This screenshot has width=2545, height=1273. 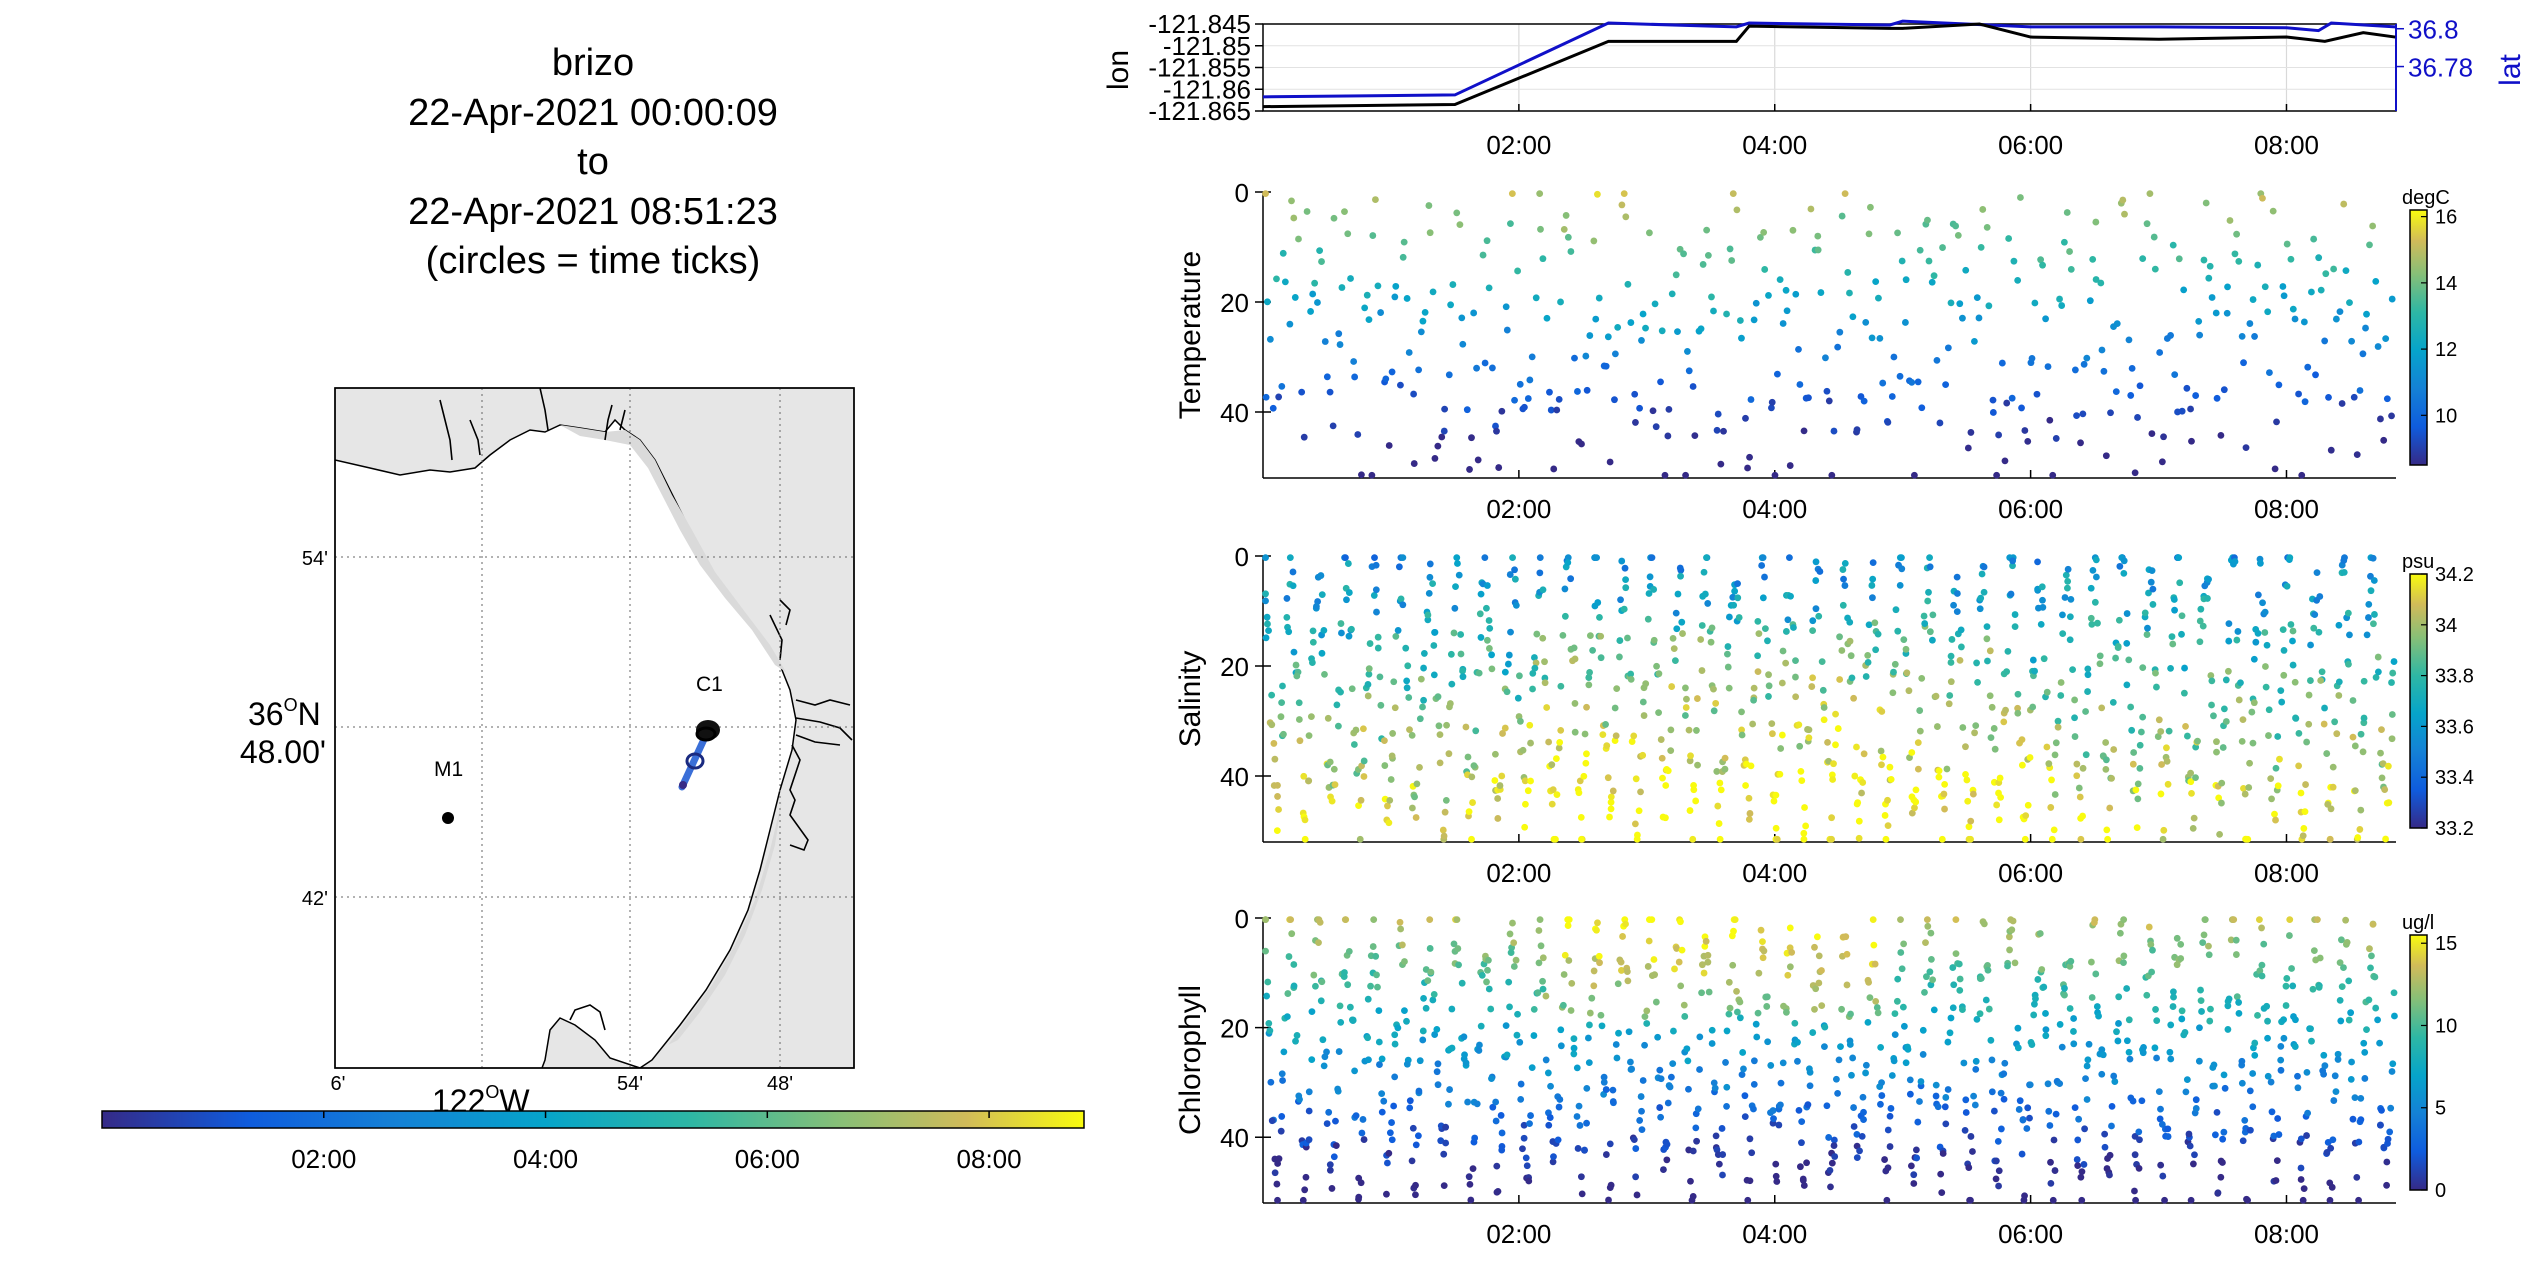 What do you see at coordinates (1518, 509) in the screenshot?
I see `x-tick-label: 02:00` at bounding box center [1518, 509].